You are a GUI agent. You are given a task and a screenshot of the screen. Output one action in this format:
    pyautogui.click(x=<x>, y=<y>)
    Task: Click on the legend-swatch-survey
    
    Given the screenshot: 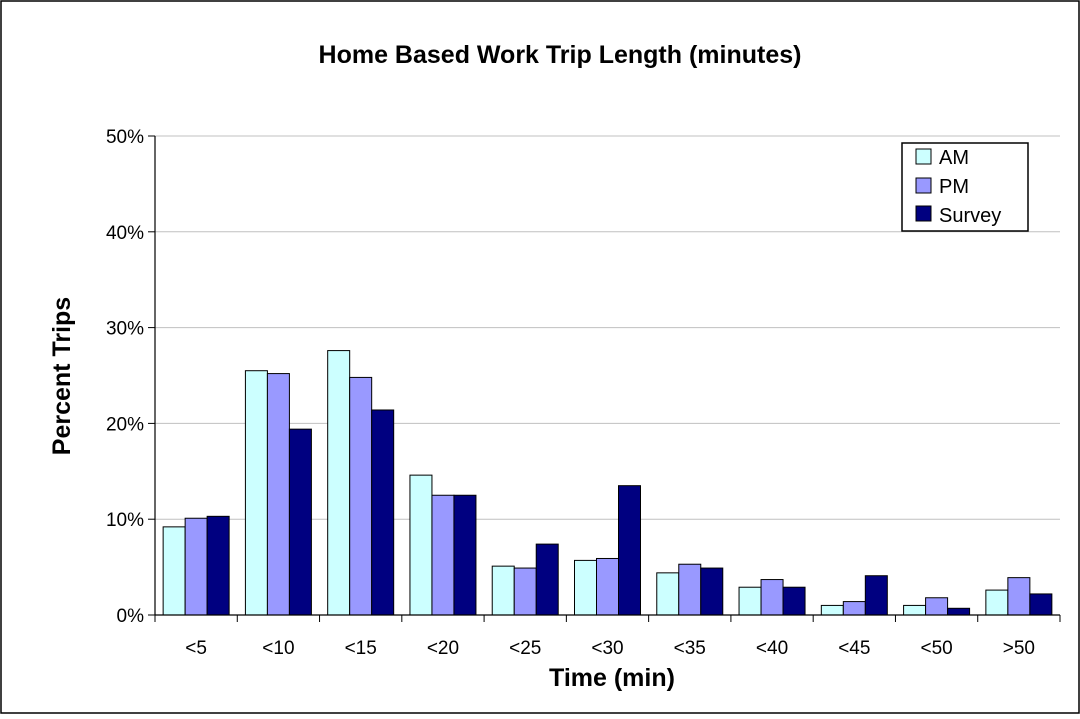 What is the action you would take?
    pyautogui.click(x=923, y=213)
    